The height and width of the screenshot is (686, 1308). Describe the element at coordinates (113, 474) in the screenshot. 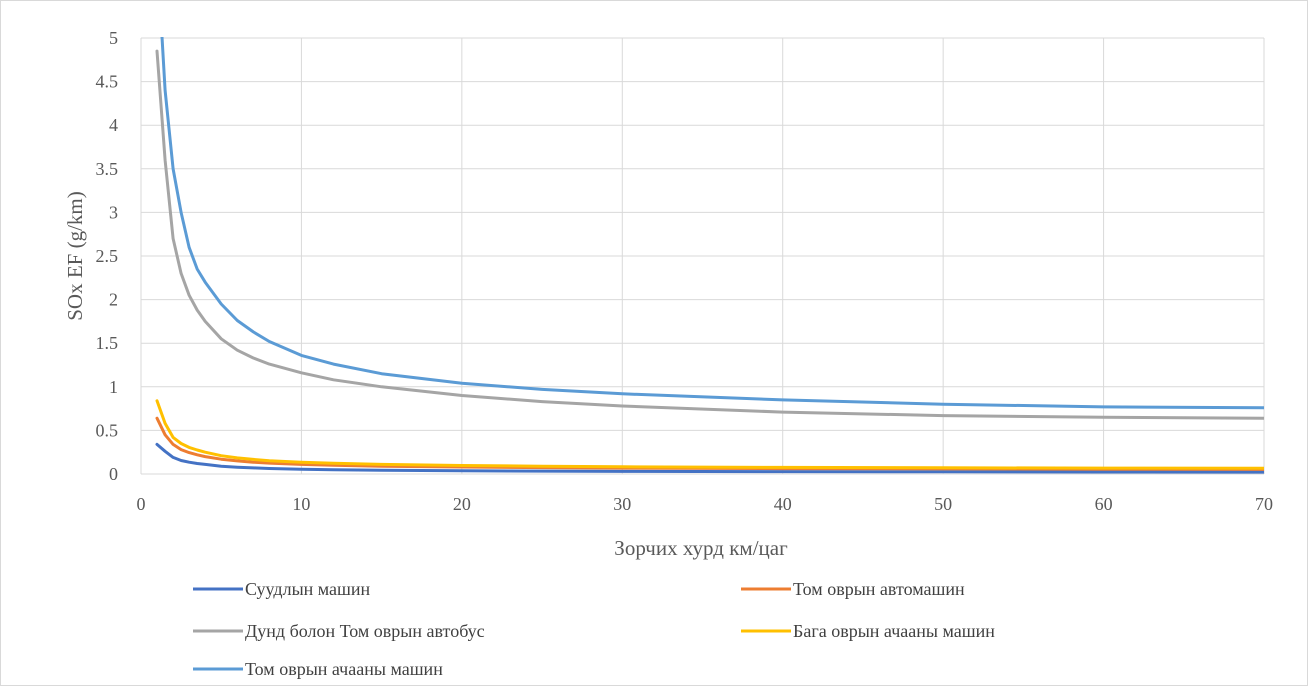

I see `y-tick-label: 0` at that location.